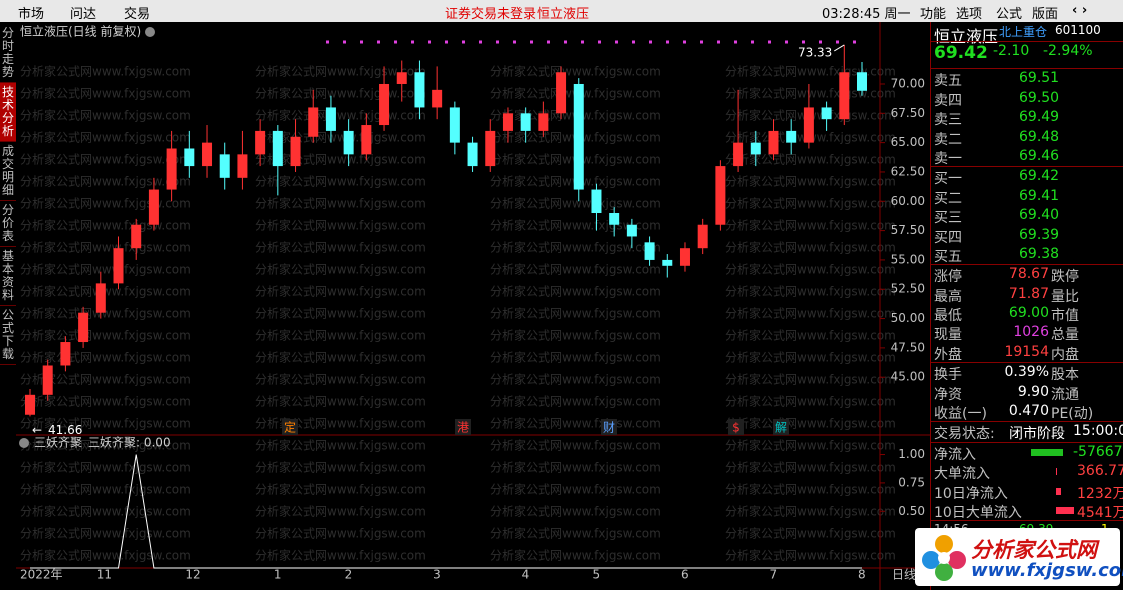  I want to click on x-tick-label: 11, so click(104, 575).